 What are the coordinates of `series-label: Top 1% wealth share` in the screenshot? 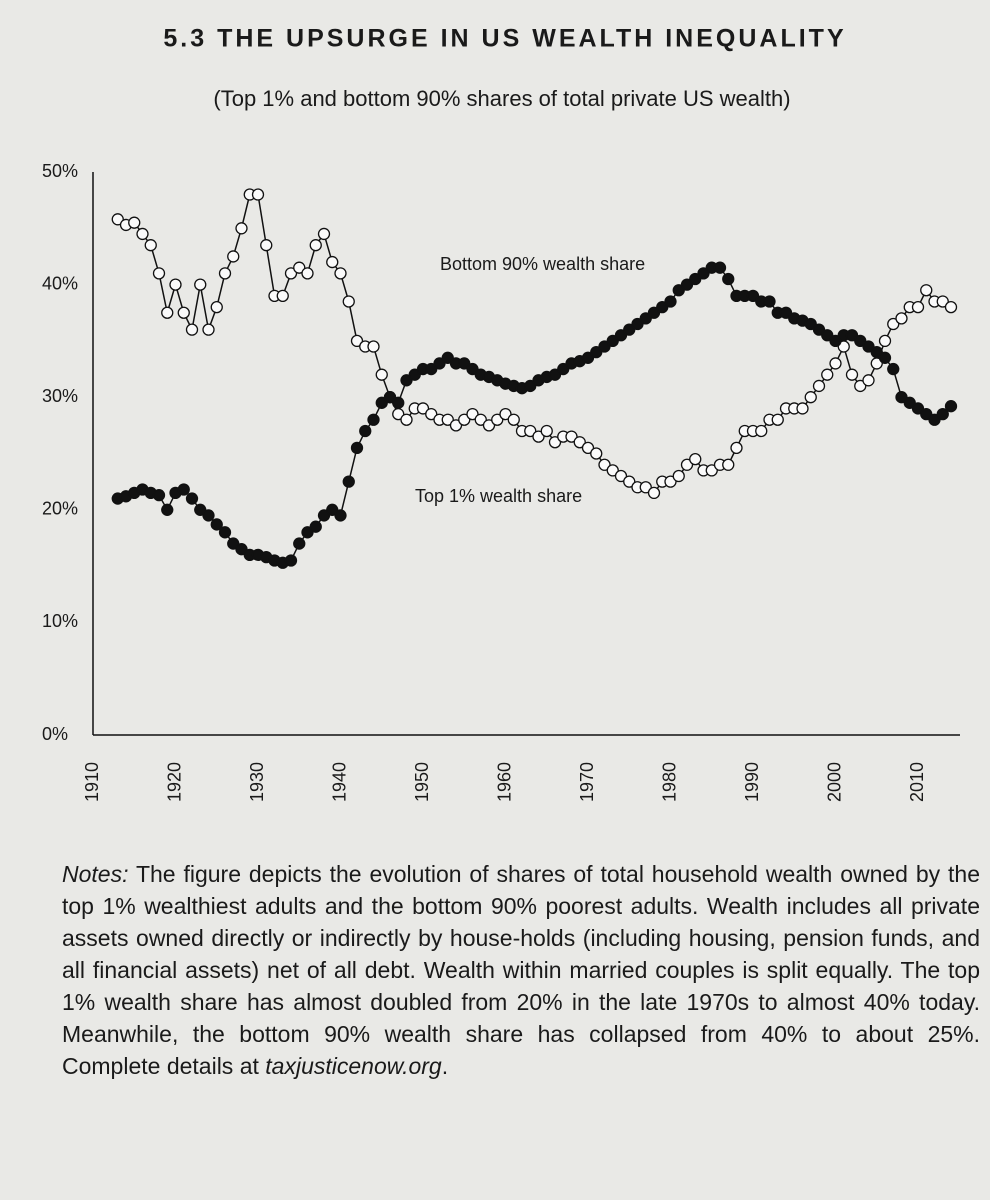 It's located at (498, 496).